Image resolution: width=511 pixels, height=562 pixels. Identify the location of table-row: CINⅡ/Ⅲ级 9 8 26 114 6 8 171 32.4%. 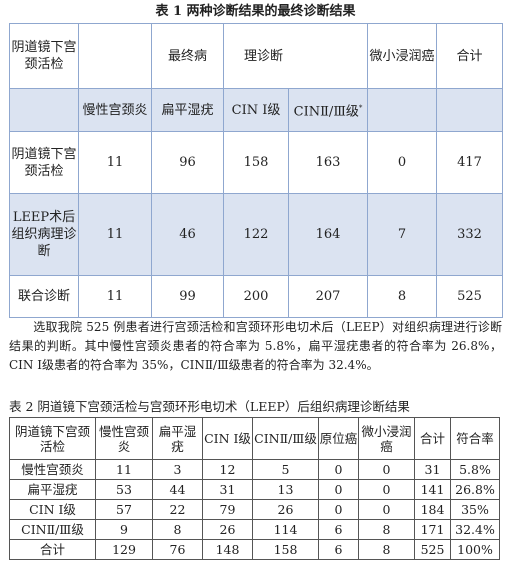
(254, 529).